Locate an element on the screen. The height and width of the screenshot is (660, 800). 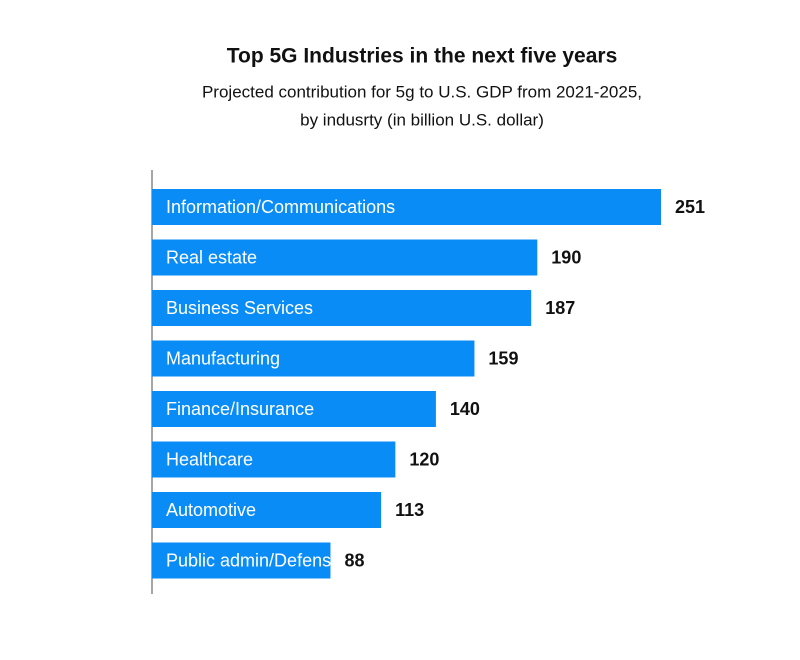
chart-title: Top 5G Industries in the next five years is located at coordinates (422, 56).